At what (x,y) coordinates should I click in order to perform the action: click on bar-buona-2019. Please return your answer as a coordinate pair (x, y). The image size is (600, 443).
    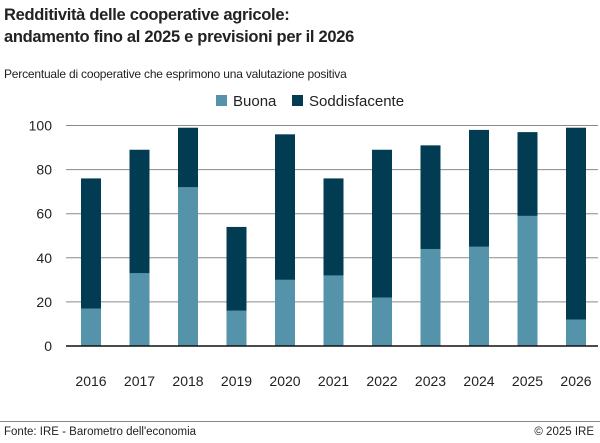
    Looking at the image, I should click on (236, 328).